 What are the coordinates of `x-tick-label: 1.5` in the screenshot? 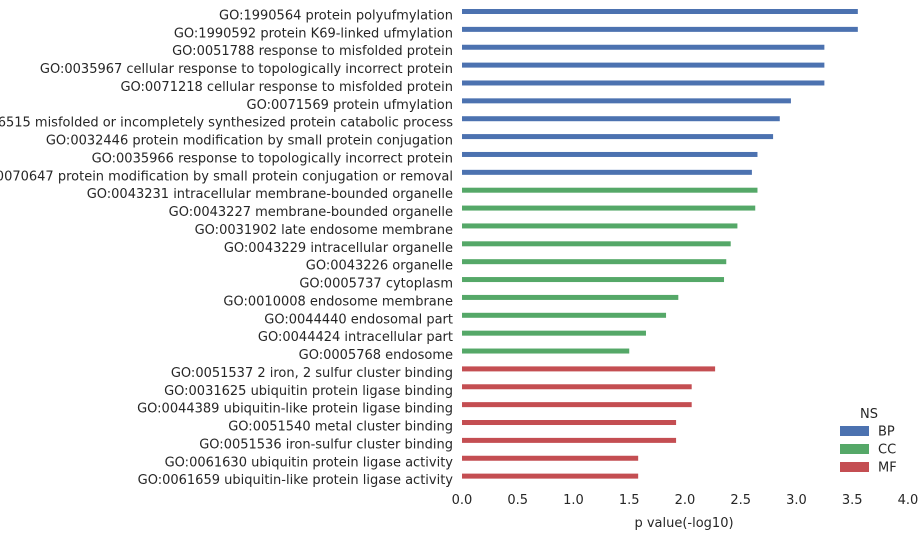 It's located at (629, 500).